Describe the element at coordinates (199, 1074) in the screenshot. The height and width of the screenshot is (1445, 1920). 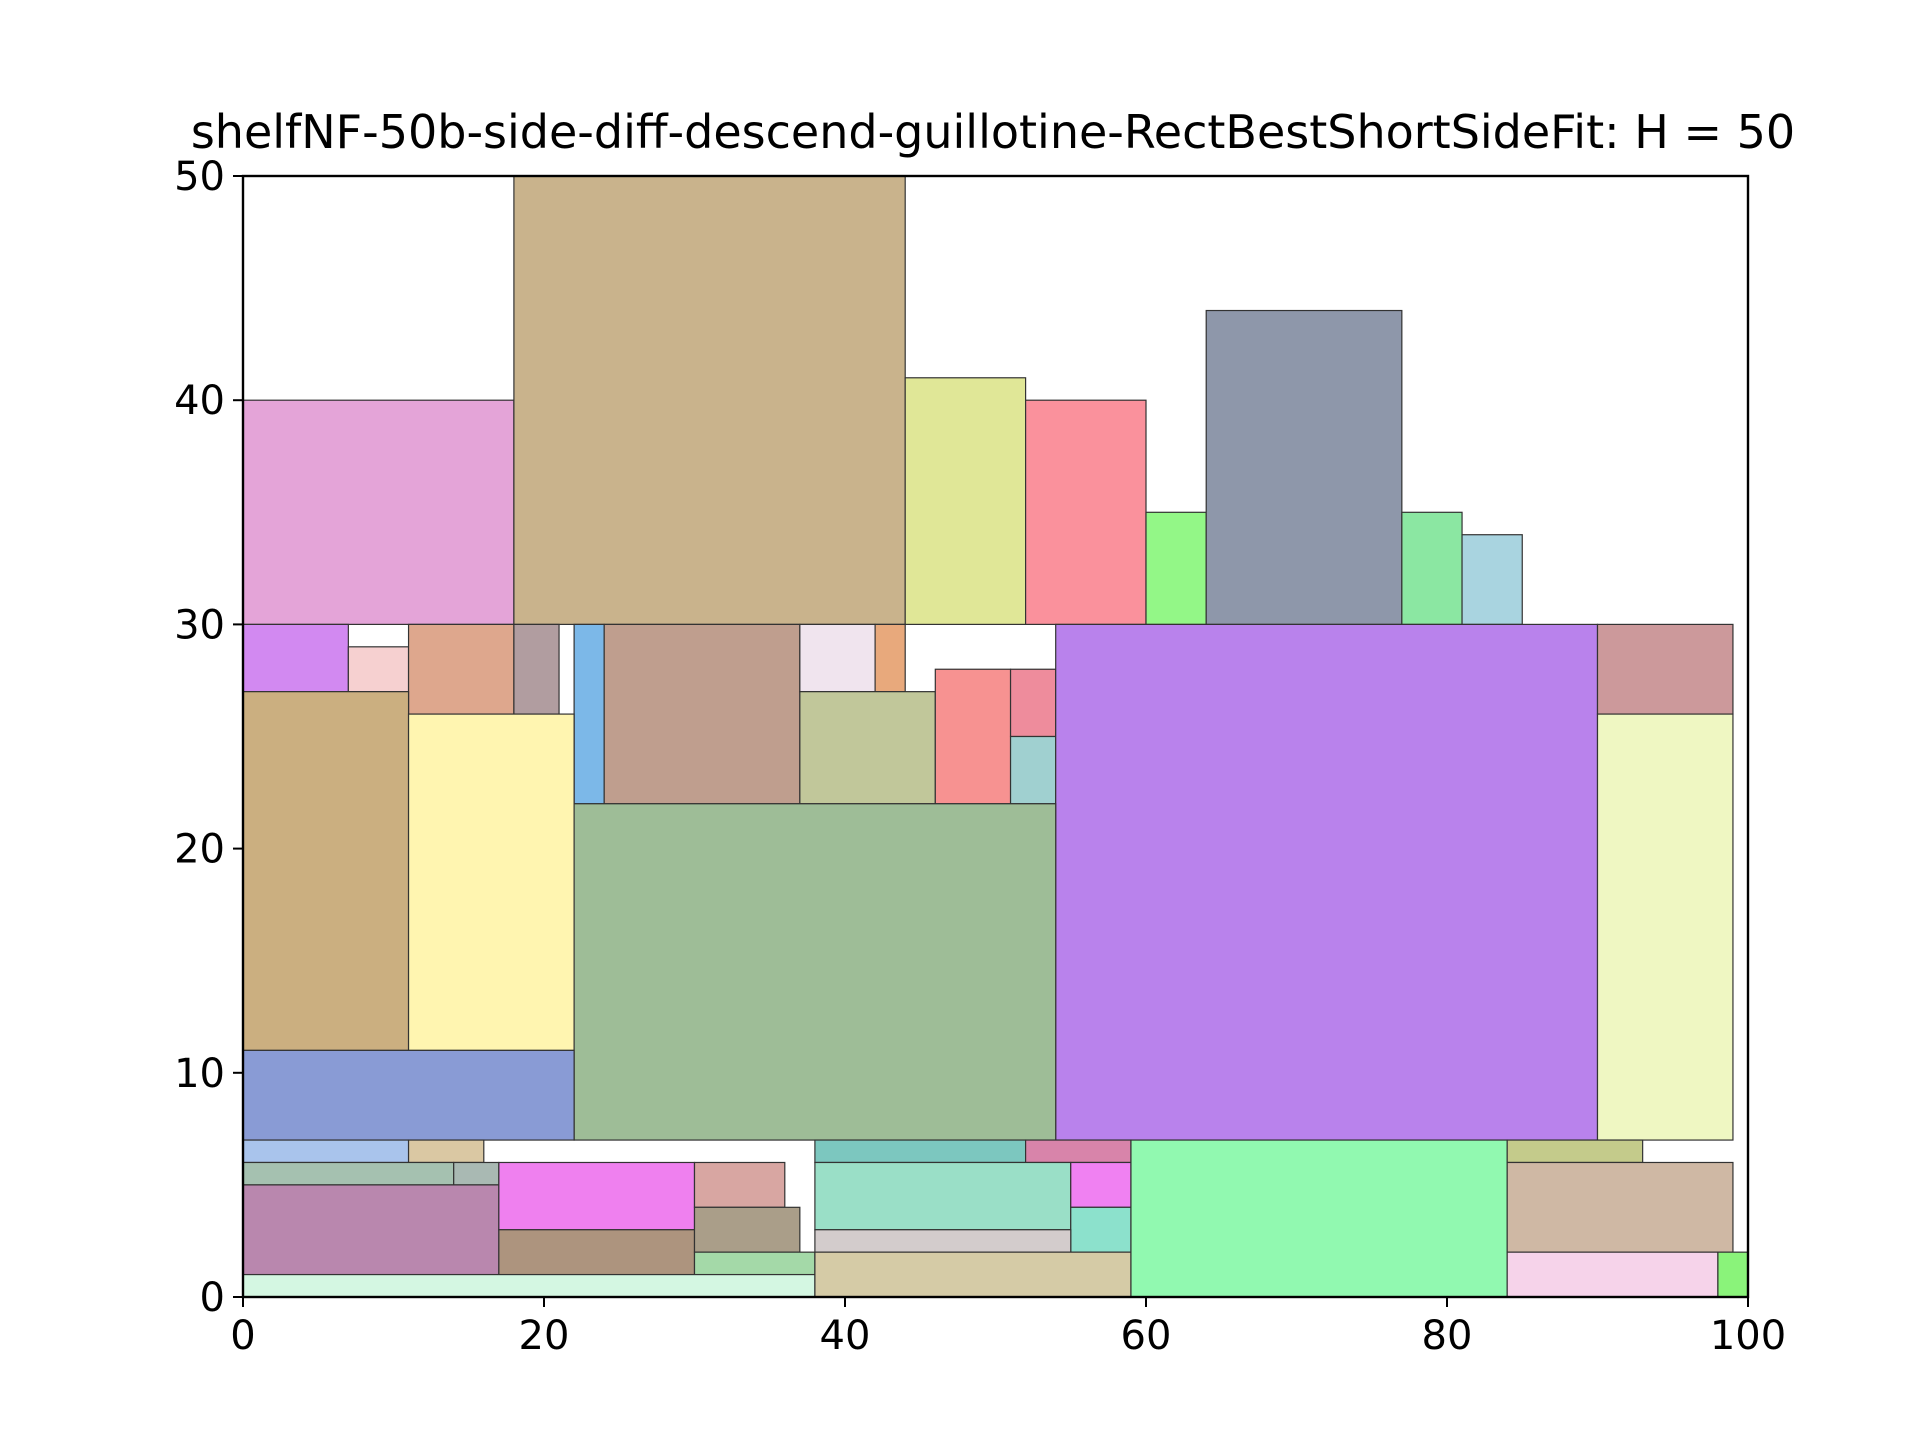
I see `y-tick-label: 10` at that location.